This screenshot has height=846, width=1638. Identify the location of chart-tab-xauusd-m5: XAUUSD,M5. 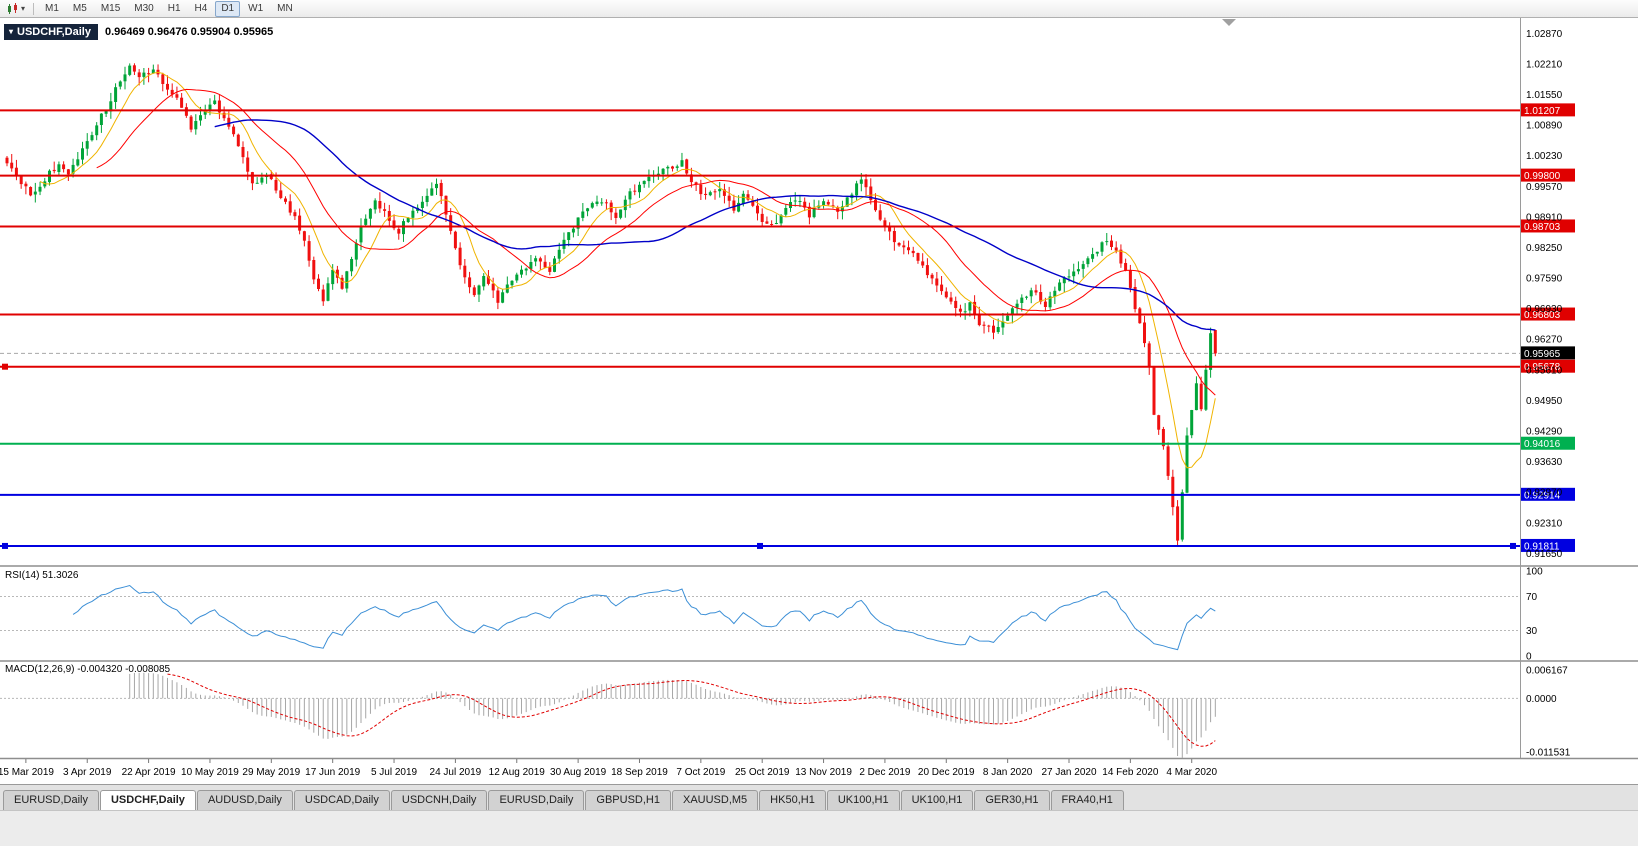
(715, 800).